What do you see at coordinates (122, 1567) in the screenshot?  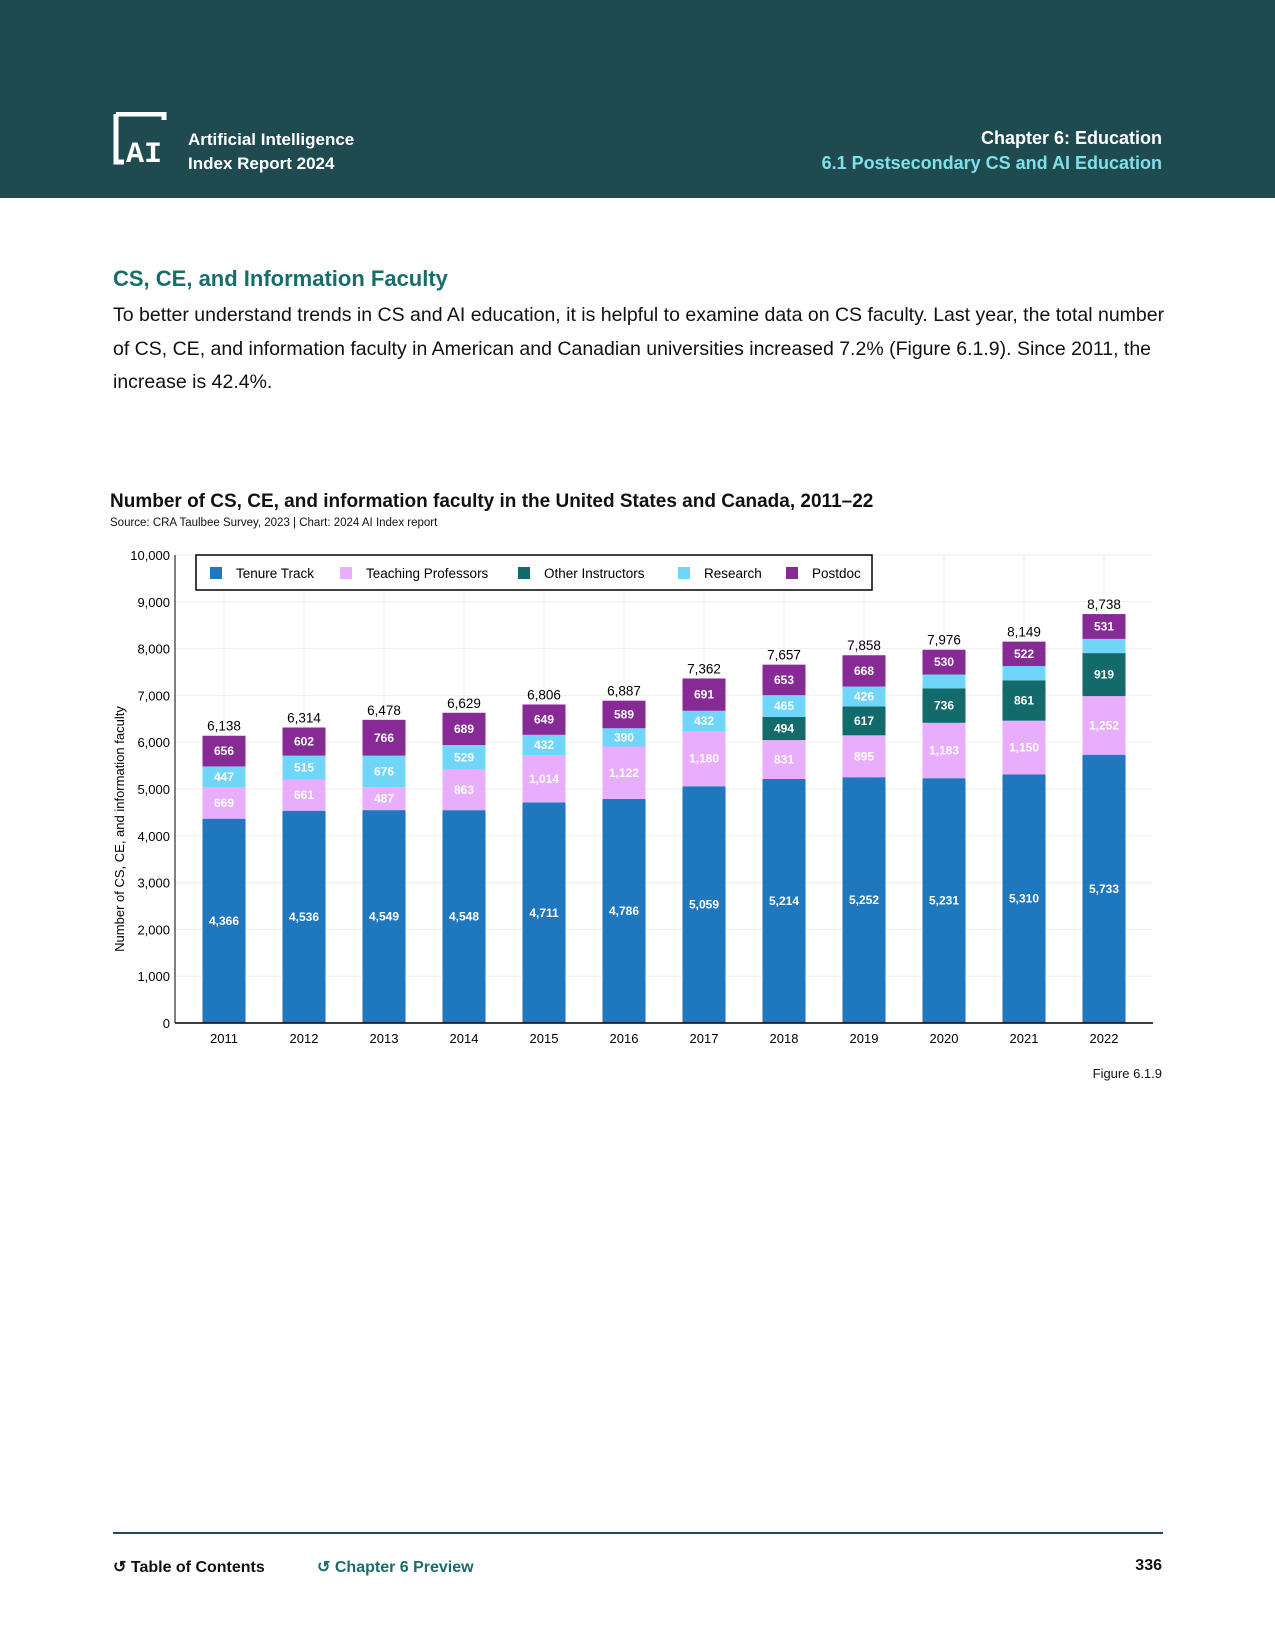 I see `return-arrow-icon: ↺` at bounding box center [122, 1567].